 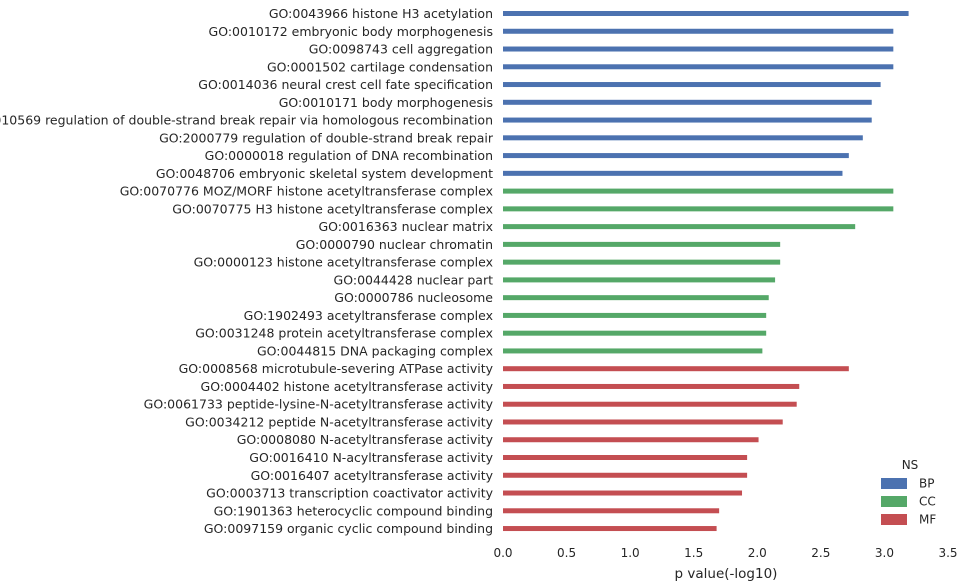 I want to click on x-tick-label: 3.5, so click(x=947, y=553).